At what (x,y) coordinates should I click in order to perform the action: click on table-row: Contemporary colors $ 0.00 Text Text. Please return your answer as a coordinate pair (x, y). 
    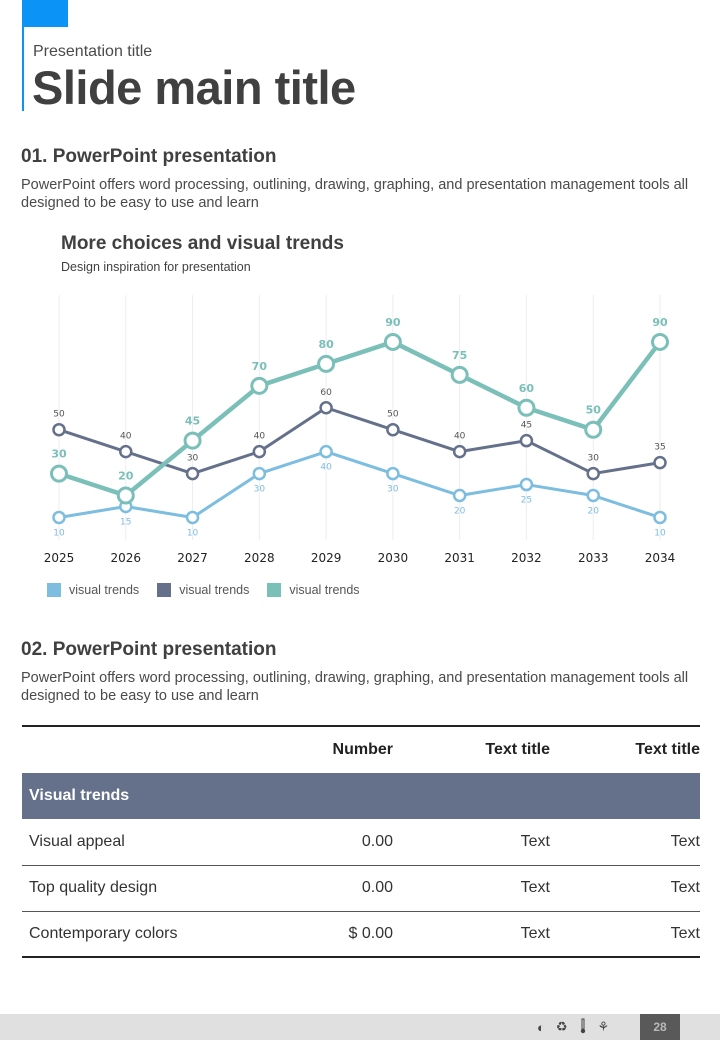
    Looking at the image, I should click on (361, 934).